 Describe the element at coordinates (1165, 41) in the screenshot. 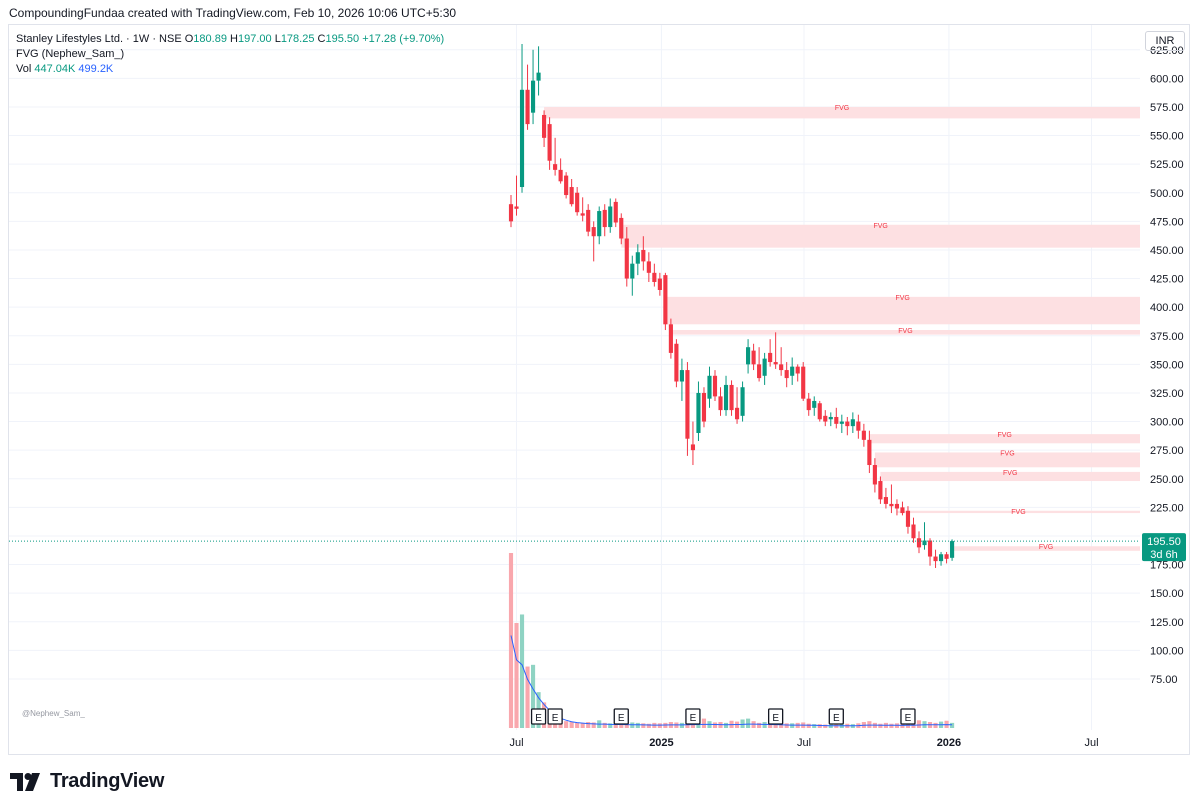

I see `currency-button: INR` at that location.